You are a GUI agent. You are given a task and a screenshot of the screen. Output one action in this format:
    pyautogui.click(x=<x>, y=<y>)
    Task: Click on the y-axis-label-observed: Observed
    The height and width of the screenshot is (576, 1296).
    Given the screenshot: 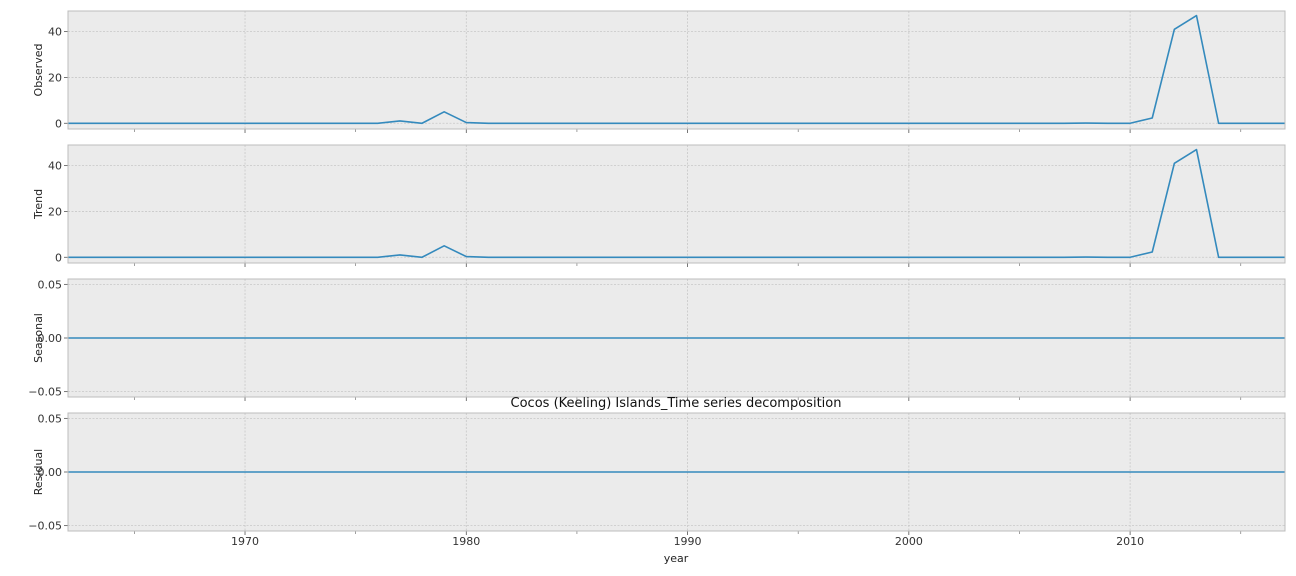 What is the action you would take?
    pyautogui.click(x=38, y=70)
    